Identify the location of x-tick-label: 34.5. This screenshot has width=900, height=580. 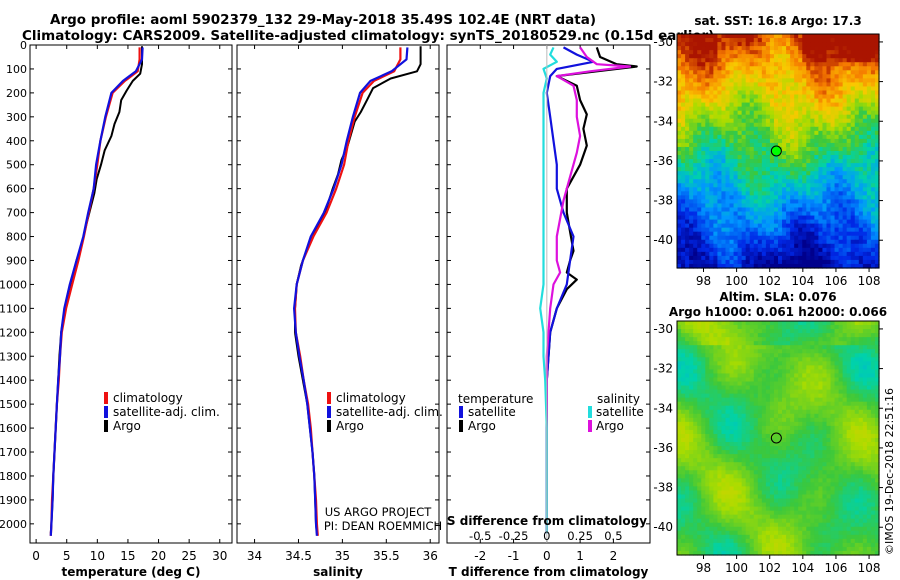
(298, 556).